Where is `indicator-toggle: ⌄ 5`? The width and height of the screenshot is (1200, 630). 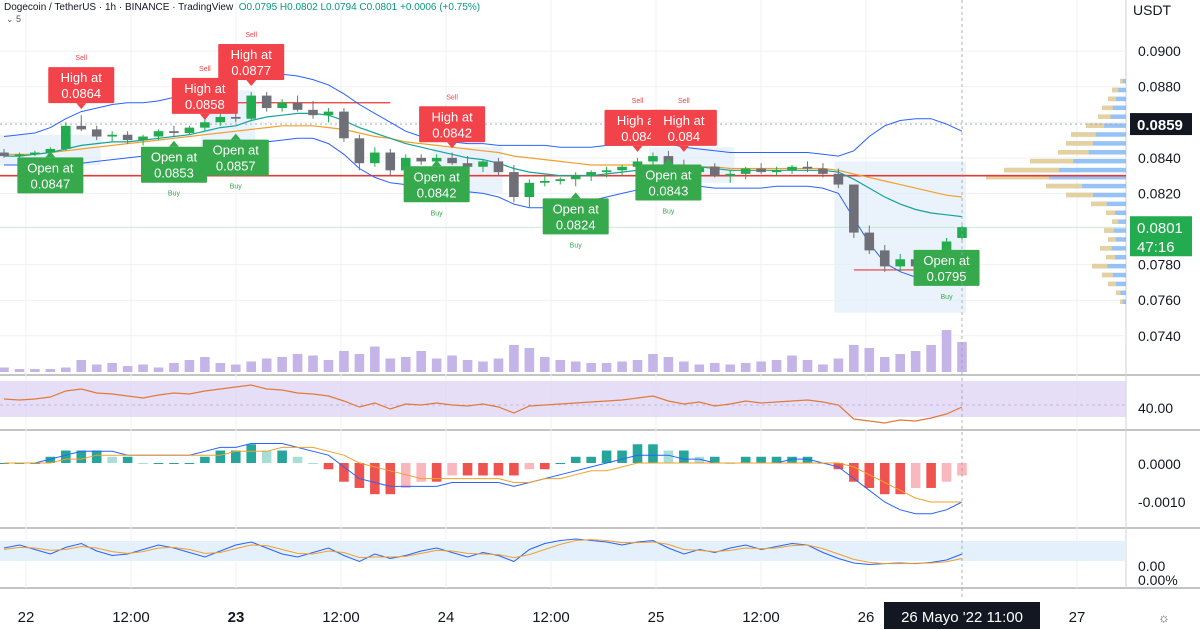
indicator-toggle: ⌄ 5 is located at coordinates (14, 19).